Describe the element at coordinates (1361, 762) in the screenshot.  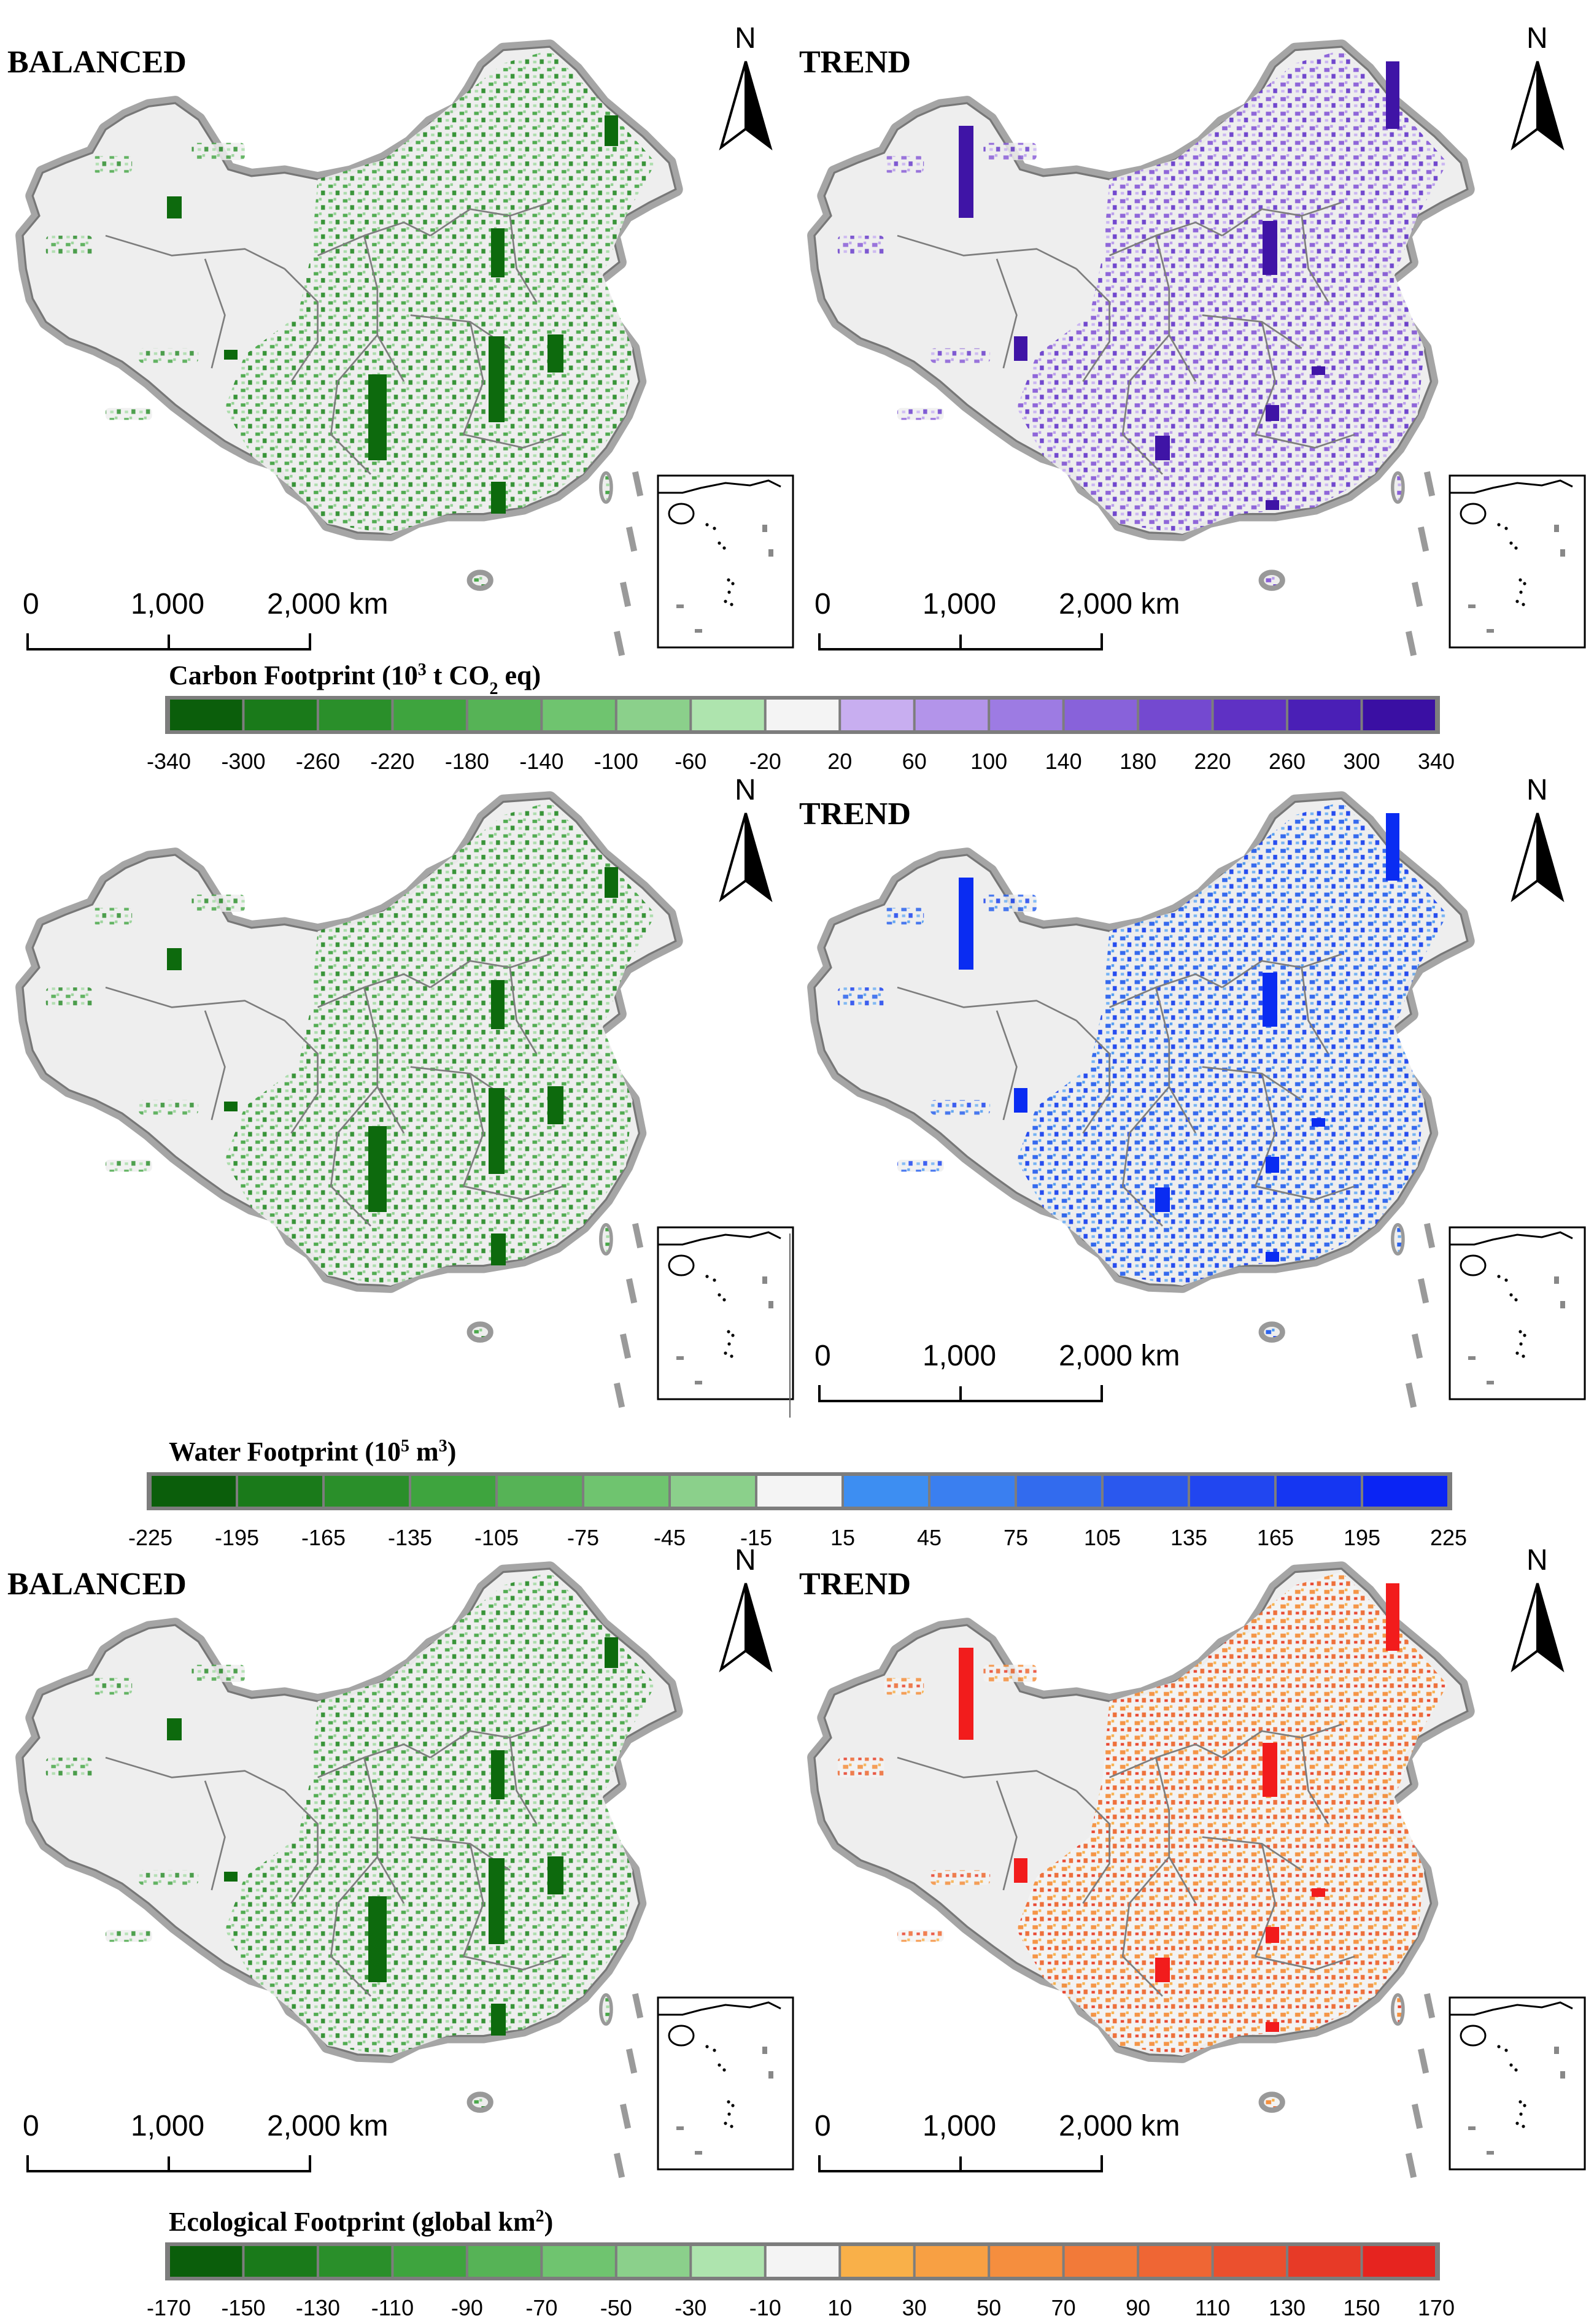
I see `legend-tick: 300` at that location.